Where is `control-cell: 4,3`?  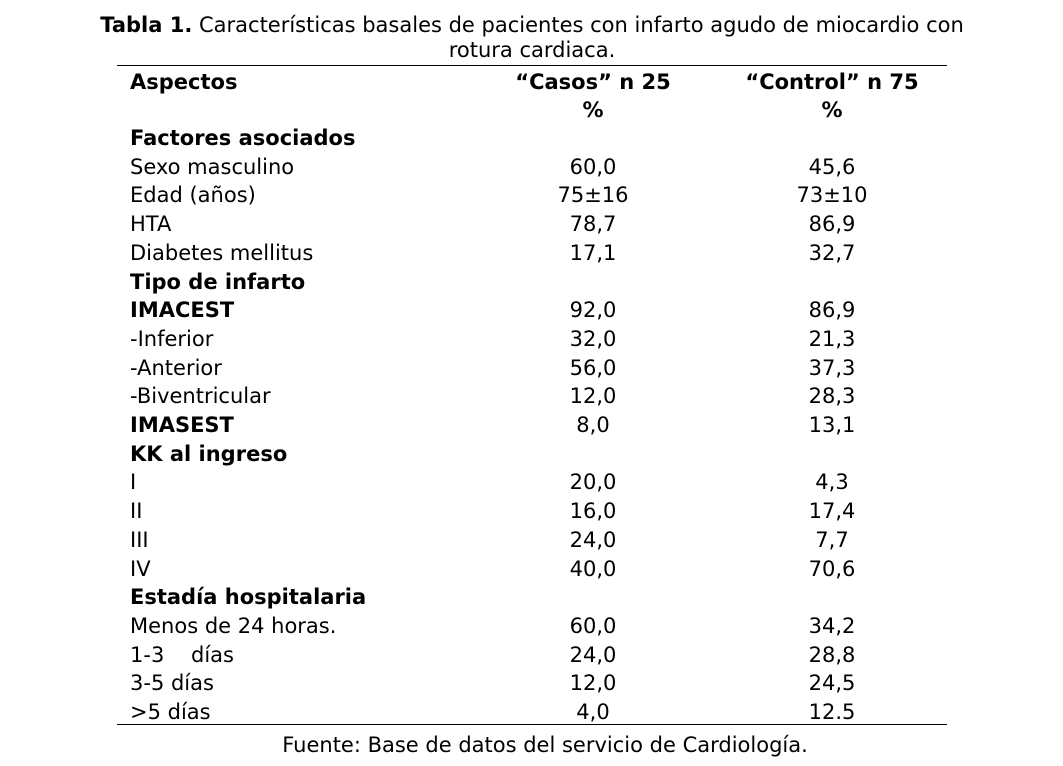
control-cell: 4,3 is located at coordinates (832, 482).